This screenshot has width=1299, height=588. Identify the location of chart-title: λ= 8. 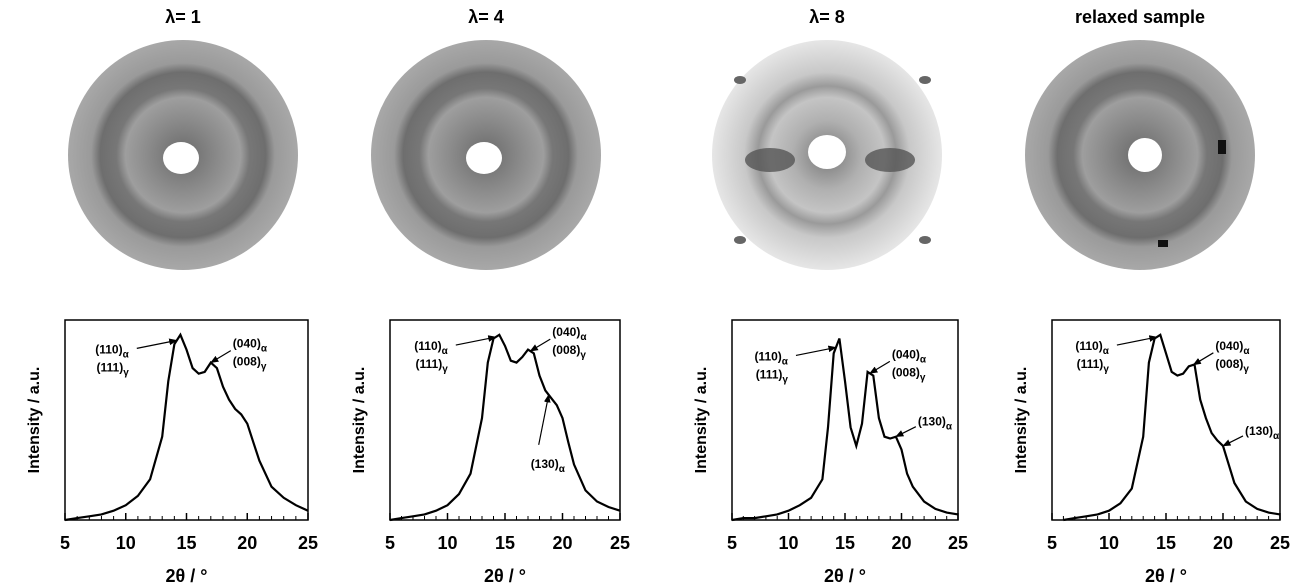
(827, 17).